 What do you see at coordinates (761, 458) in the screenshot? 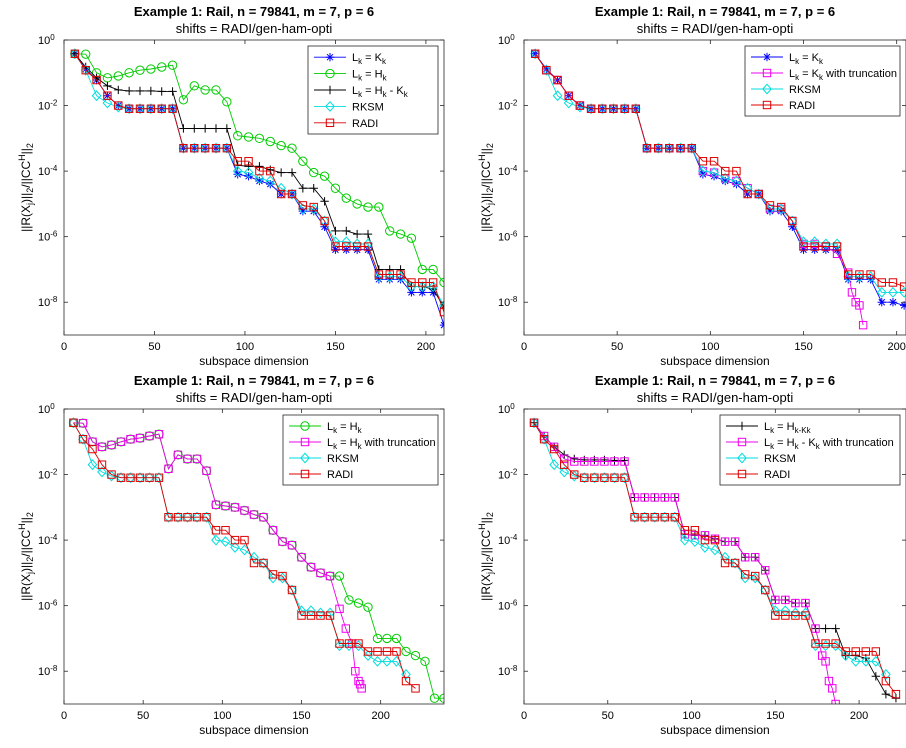
I see `legend-entry-3: RKSM` at bounding box center [761, 458].